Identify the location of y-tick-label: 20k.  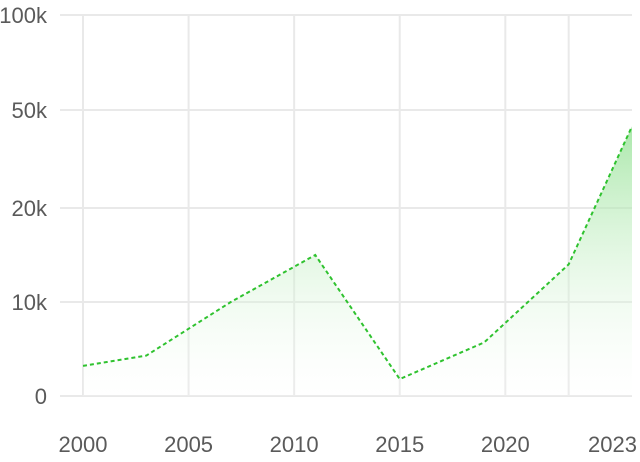
(30, 208).